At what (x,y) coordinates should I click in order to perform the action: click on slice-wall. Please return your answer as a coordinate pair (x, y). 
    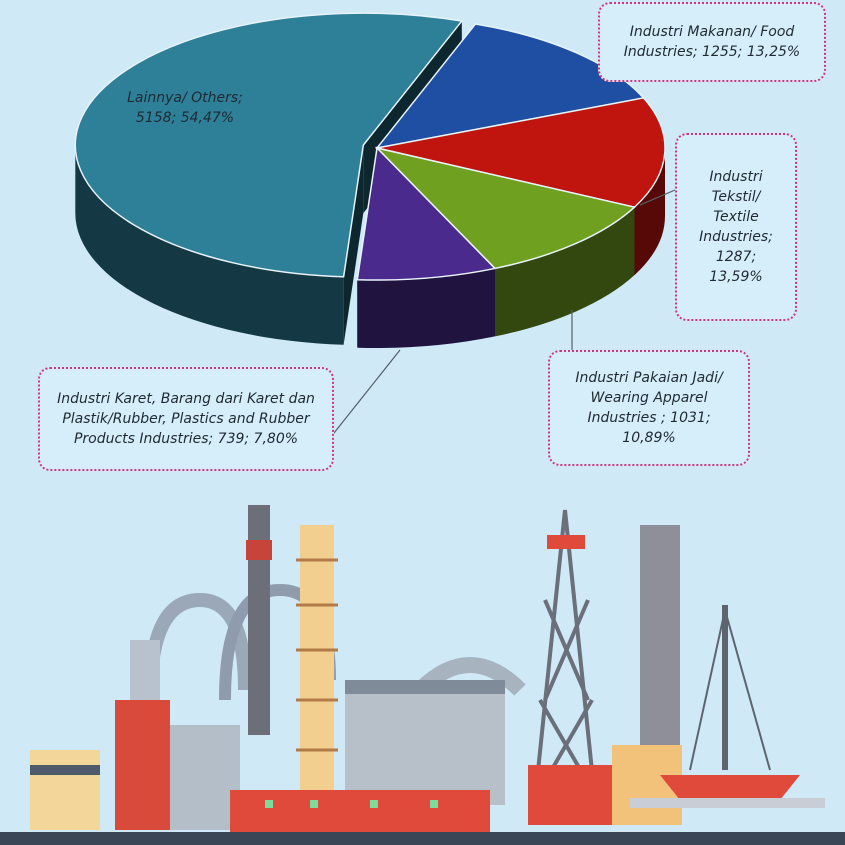
    Looking at the image, I should click on (353, 245).